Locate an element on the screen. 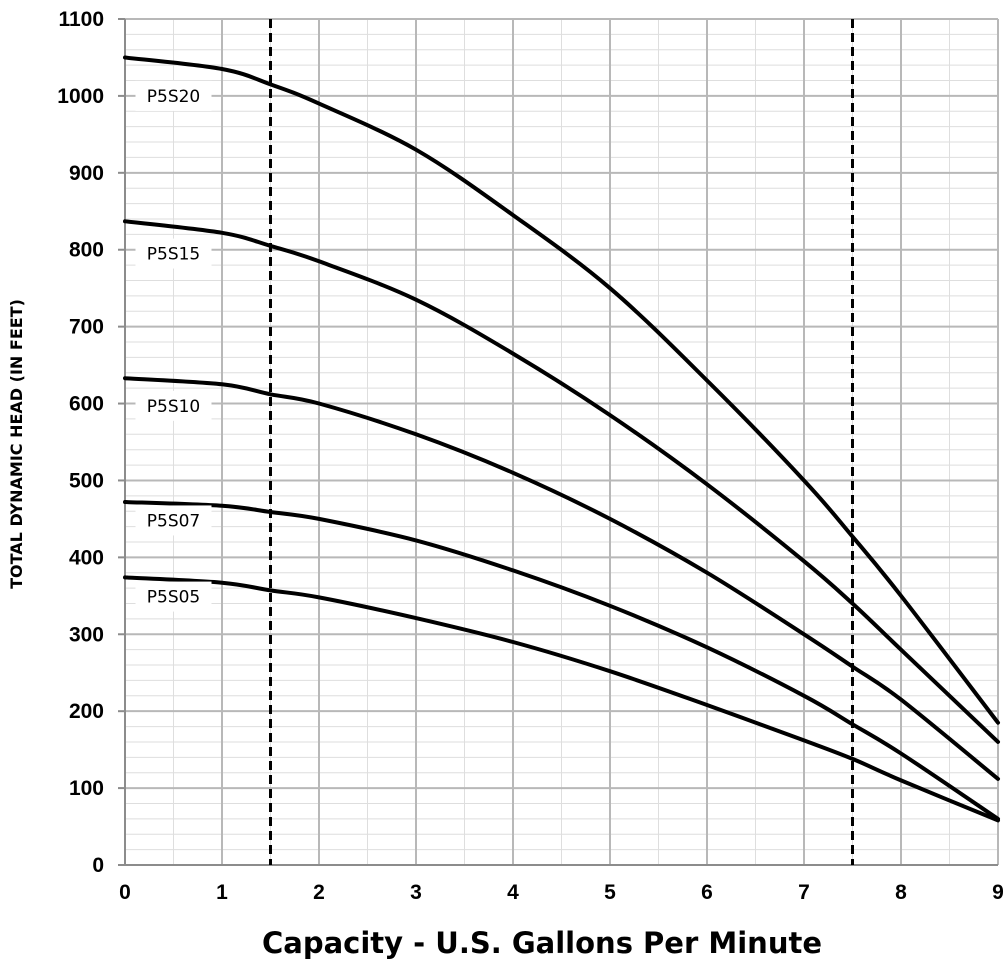  x-tick-label: 6 is located at coordinates (707, 892).